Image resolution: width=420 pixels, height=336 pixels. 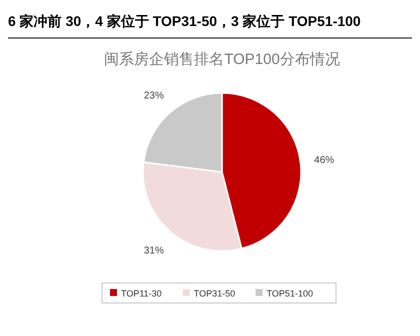 What do you see at coordinates (154, 250) in the screenshot?
I see `label: 31%` at bounding box center [154, 250].